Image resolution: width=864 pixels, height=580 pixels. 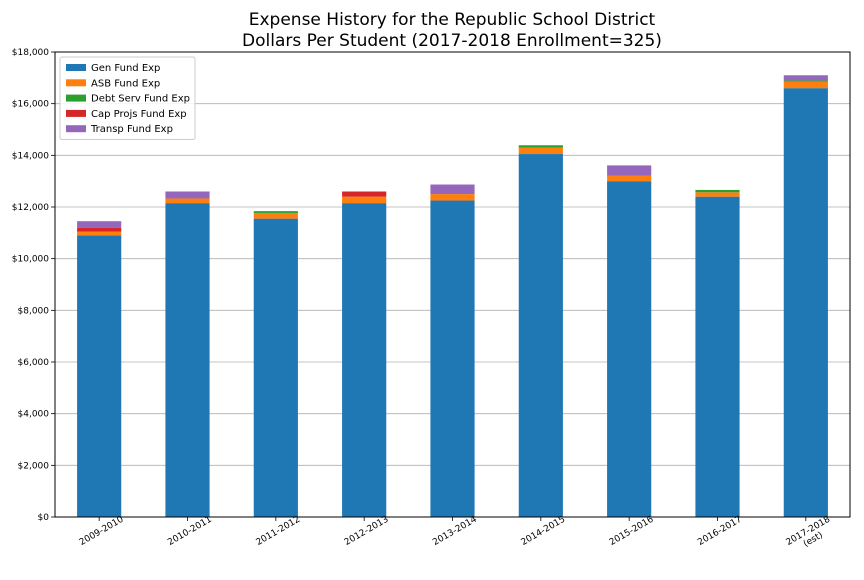 I want to click on x-tick-label: 2010-2011, so click(x=189, y=531).